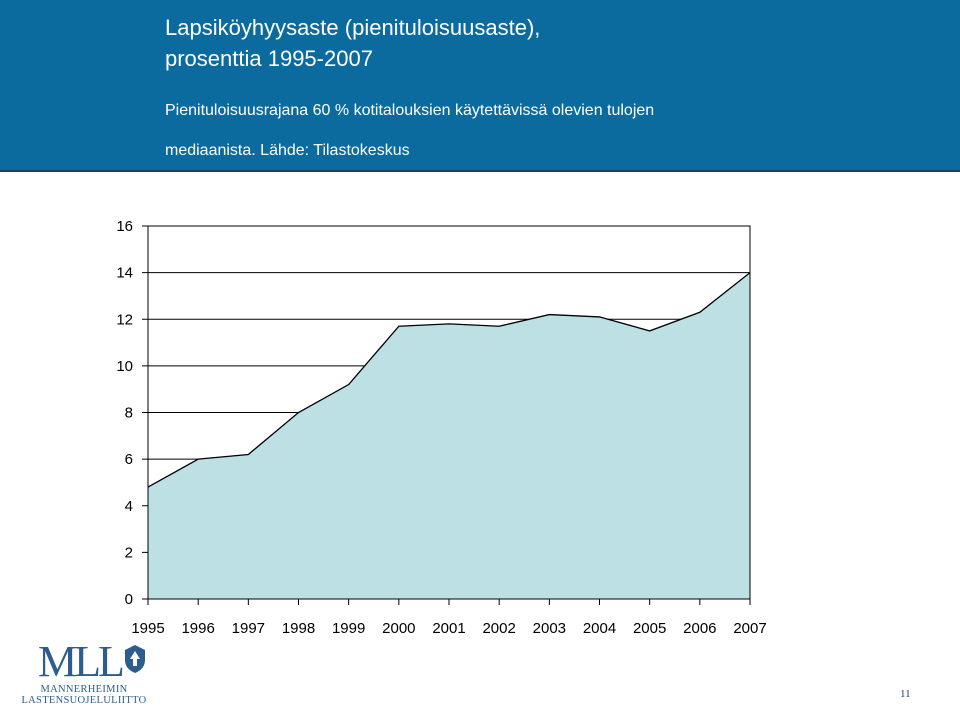 The height and width of the screenshot is (708, 960). I want to click on y-axis: 0 2 4 6 8 10 12 14 16, so click(132, 413).